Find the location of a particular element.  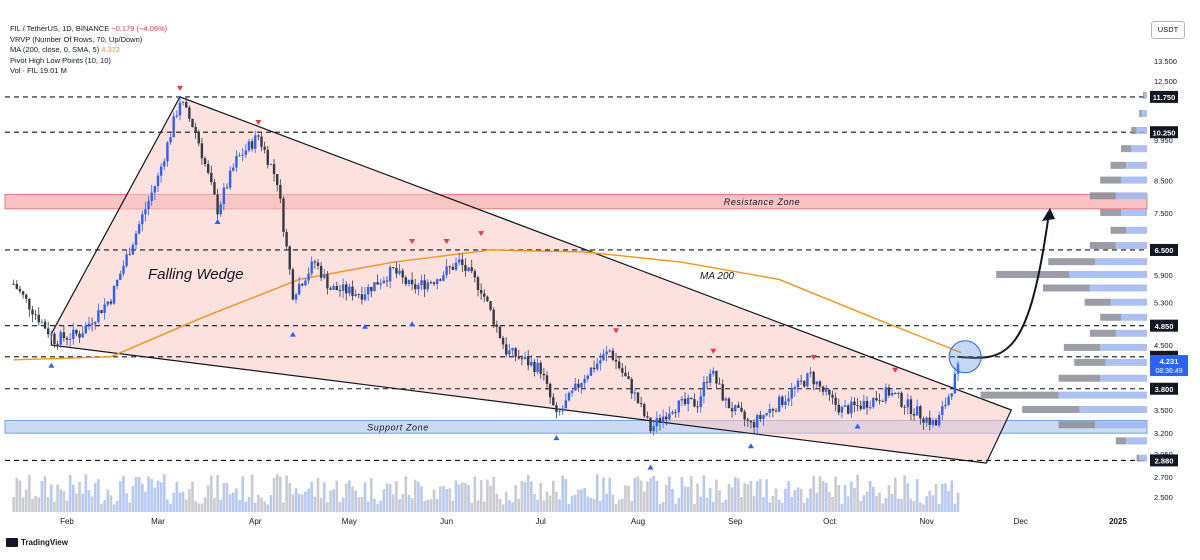

breakout-projection-arrow is located at coordinates (1003, 285).